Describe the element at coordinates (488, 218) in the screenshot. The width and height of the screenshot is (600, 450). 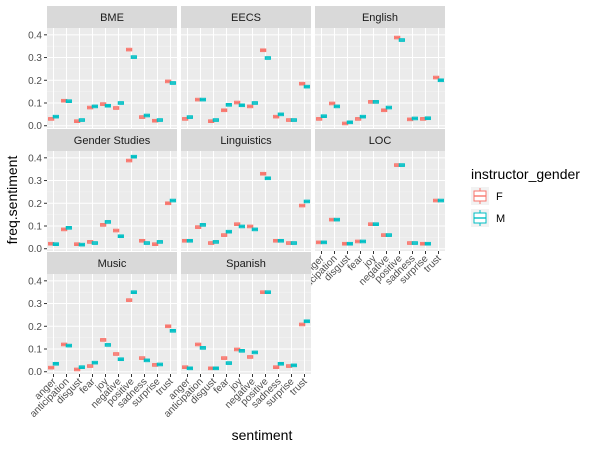
I see `legend-key-M: M` at that location.